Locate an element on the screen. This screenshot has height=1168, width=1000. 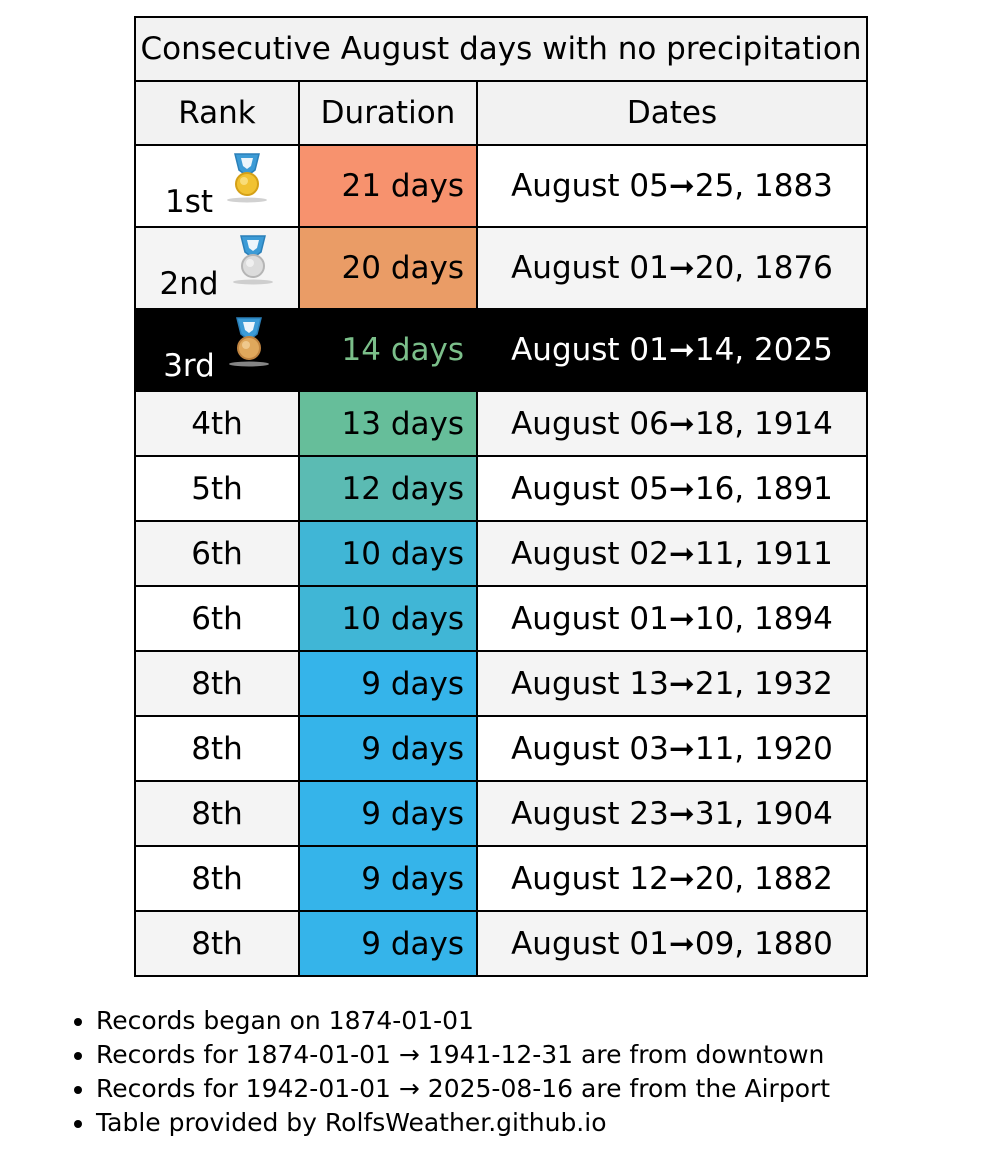
duration-cell: 12 days is located at coordinates (388, 488).